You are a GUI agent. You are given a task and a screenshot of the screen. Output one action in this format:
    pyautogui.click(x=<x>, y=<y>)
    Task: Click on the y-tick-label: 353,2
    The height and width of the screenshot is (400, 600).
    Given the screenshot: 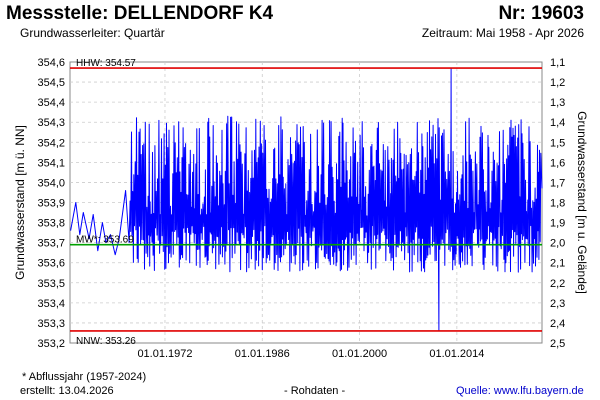 What is the action you would take?
    pyautogui.click(x=51, y=344)
    